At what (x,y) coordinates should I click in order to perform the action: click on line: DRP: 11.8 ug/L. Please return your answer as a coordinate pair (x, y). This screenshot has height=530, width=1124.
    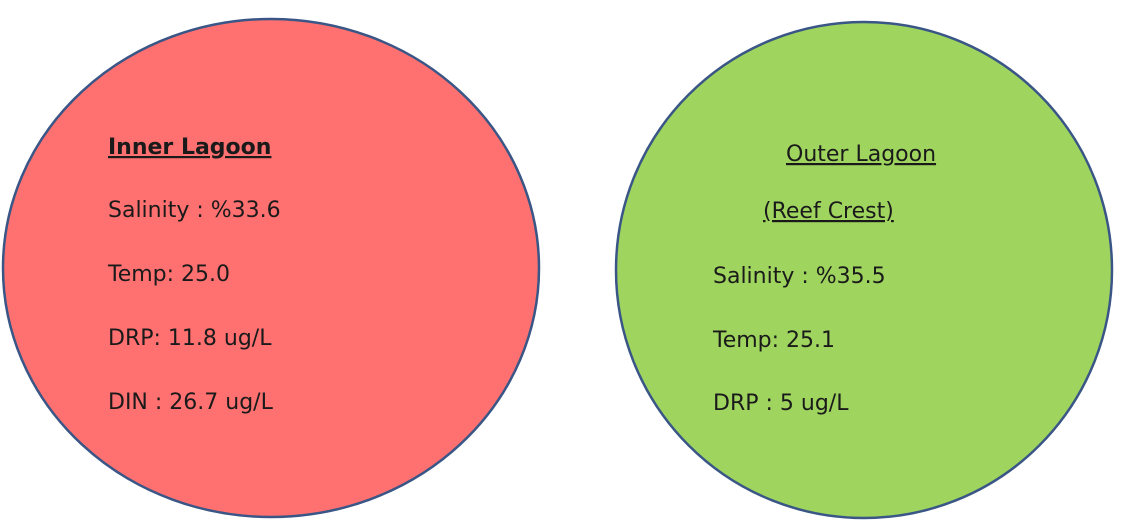
    Looking at the image, I should click on (190, 338).